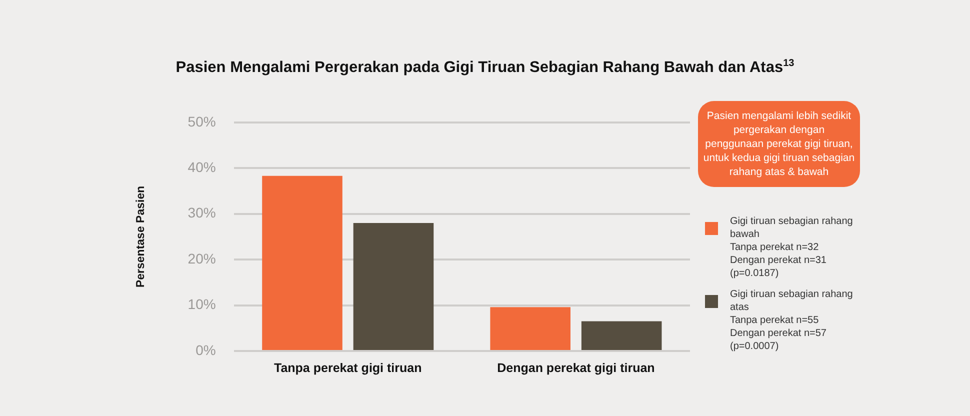 This screenshot has width=970, height=416. Describe the element at coordinates (485, 68) in the screenshot. I see `chart-title: Pasien Mengalami Pergerakan pada Gigi Tiruan Sebagian Rahang Bawah dan Atas$^{13}$` at that location.